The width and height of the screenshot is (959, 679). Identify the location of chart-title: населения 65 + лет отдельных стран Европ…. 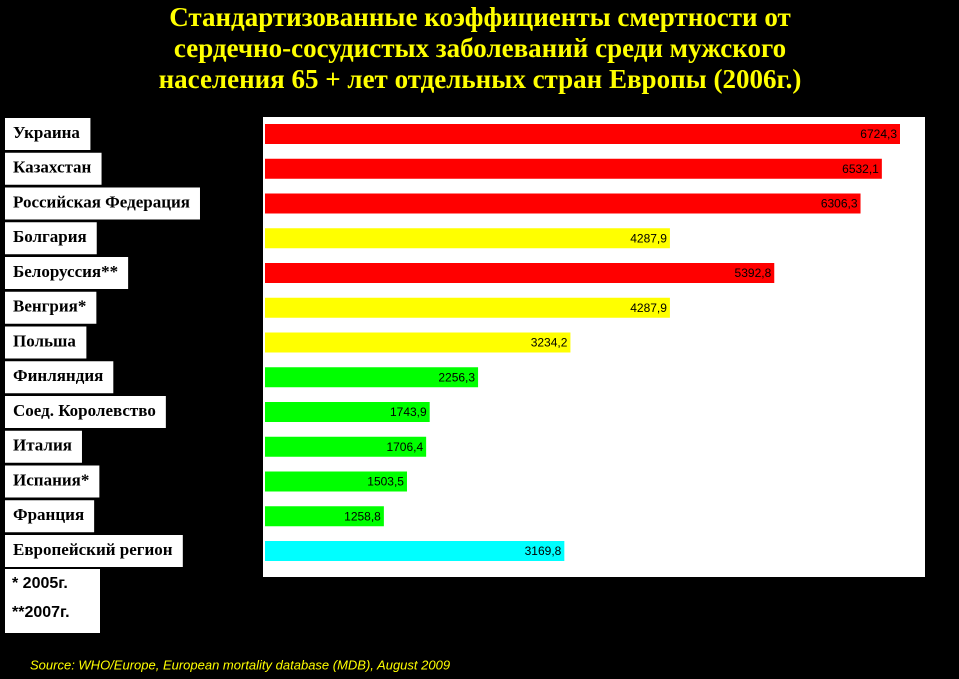
(480, 79).